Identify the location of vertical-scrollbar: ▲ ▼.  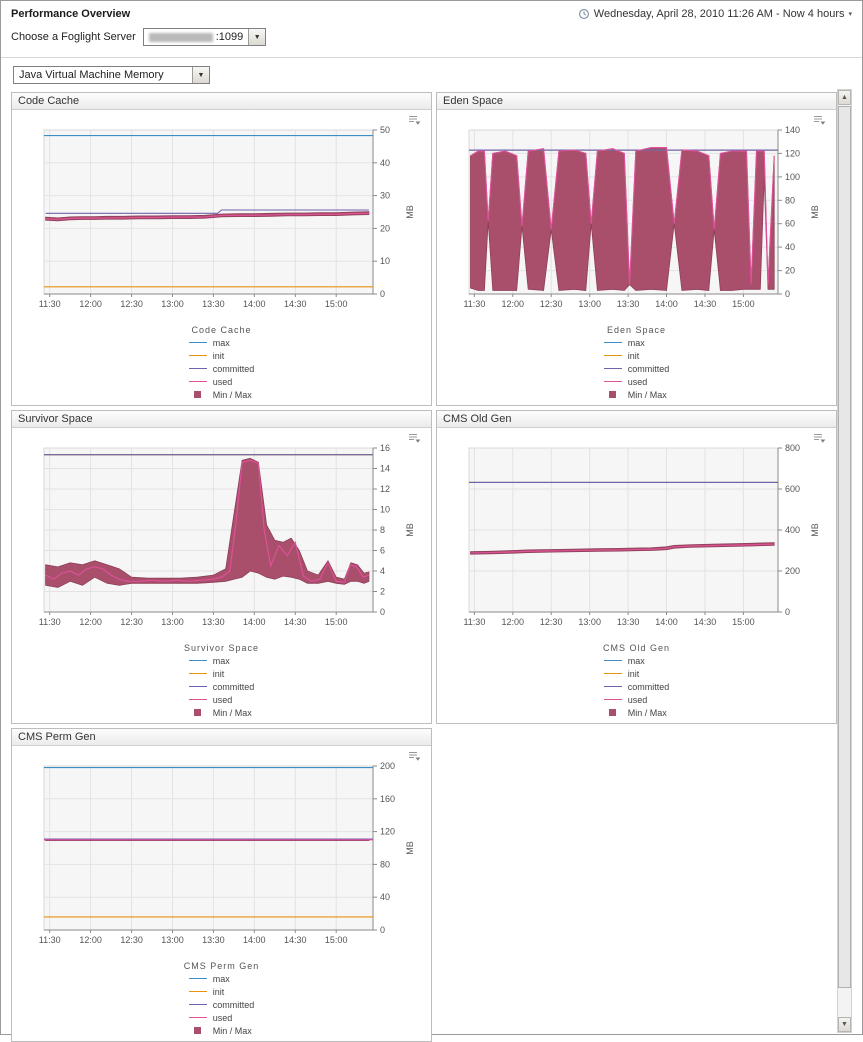
(844, 561).